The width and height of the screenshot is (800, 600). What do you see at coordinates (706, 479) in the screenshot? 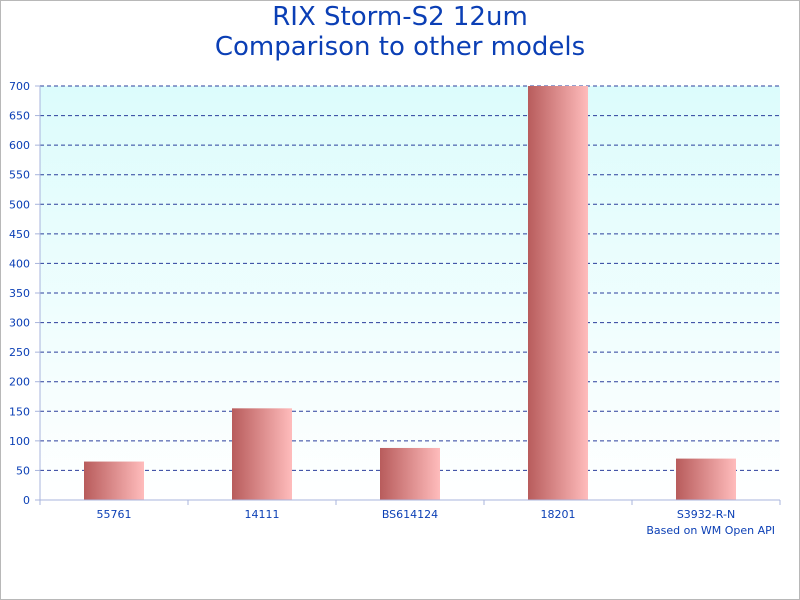
I see `bar-S3932-R-N` at bounding box center [706, 479].